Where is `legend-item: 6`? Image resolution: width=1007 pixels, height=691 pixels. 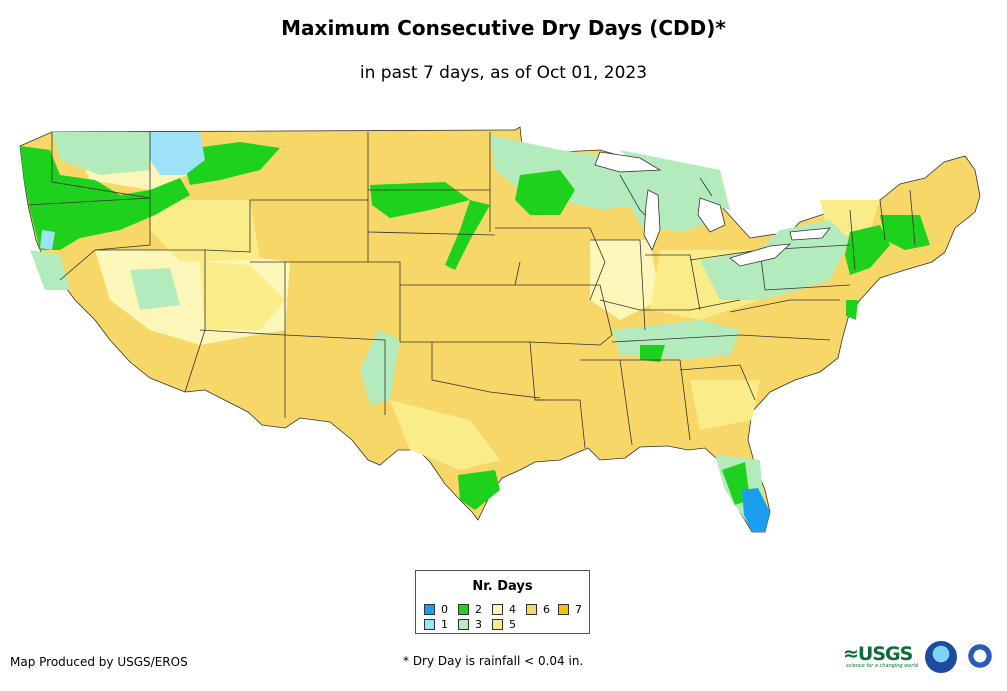
legend-item: 6 is located at coordinates (538, 609).